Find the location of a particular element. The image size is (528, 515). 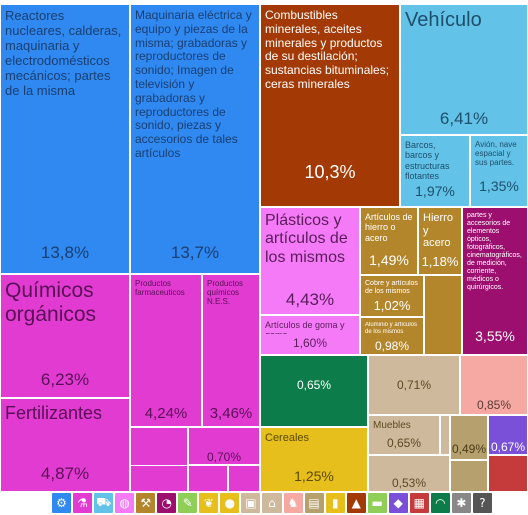

book-icon: ▤ is located at coordinates (314, 503).